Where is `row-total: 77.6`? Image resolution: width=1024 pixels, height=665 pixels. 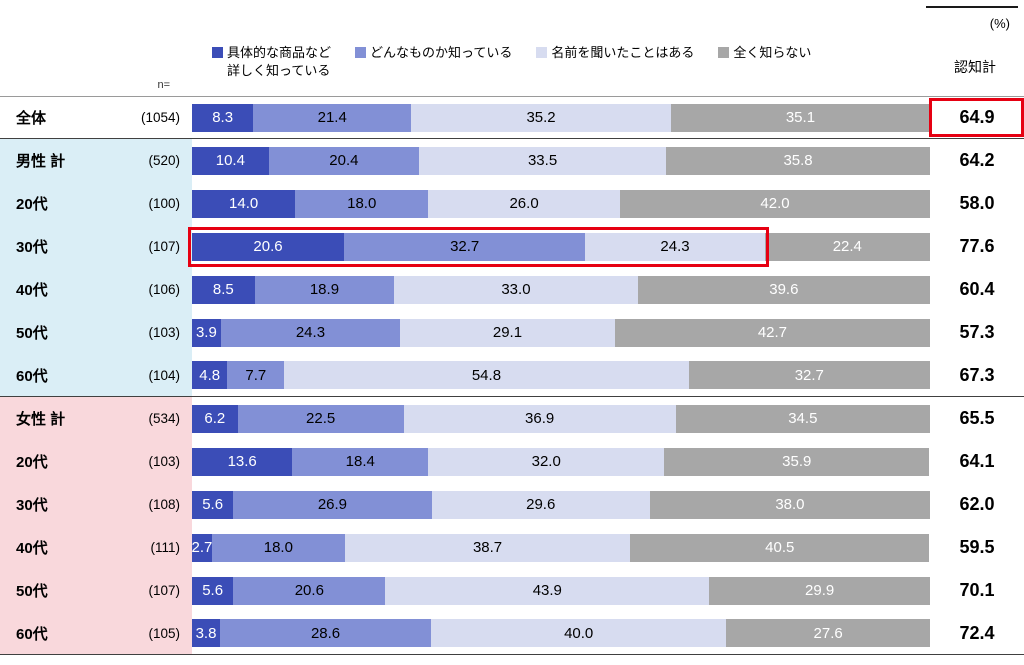
row-total: 77.6 is located at coordinates (977, 246).